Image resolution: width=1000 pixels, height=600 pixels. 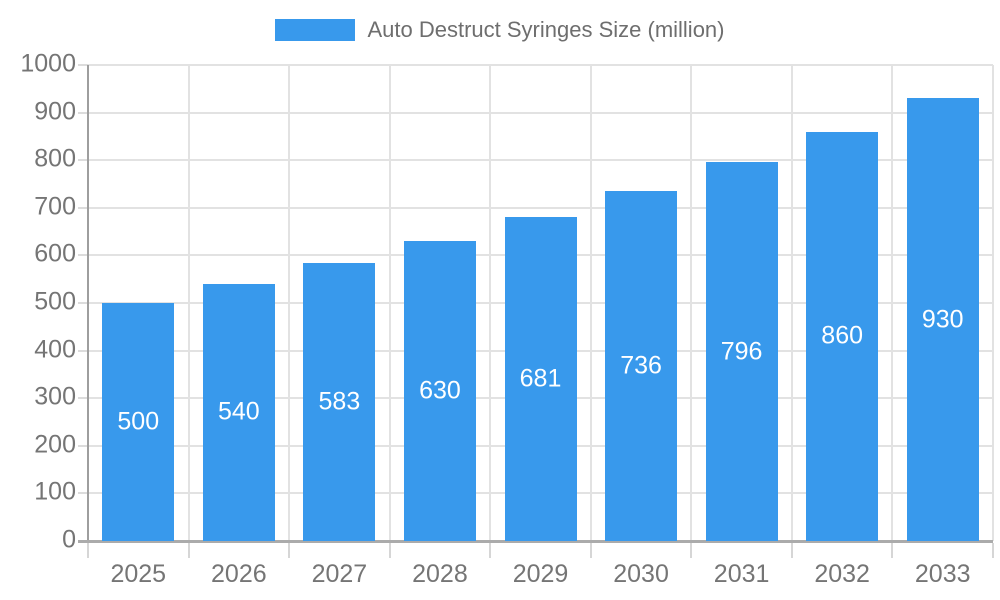 I want to click on y-axis-line, so click(x=88, y=303).